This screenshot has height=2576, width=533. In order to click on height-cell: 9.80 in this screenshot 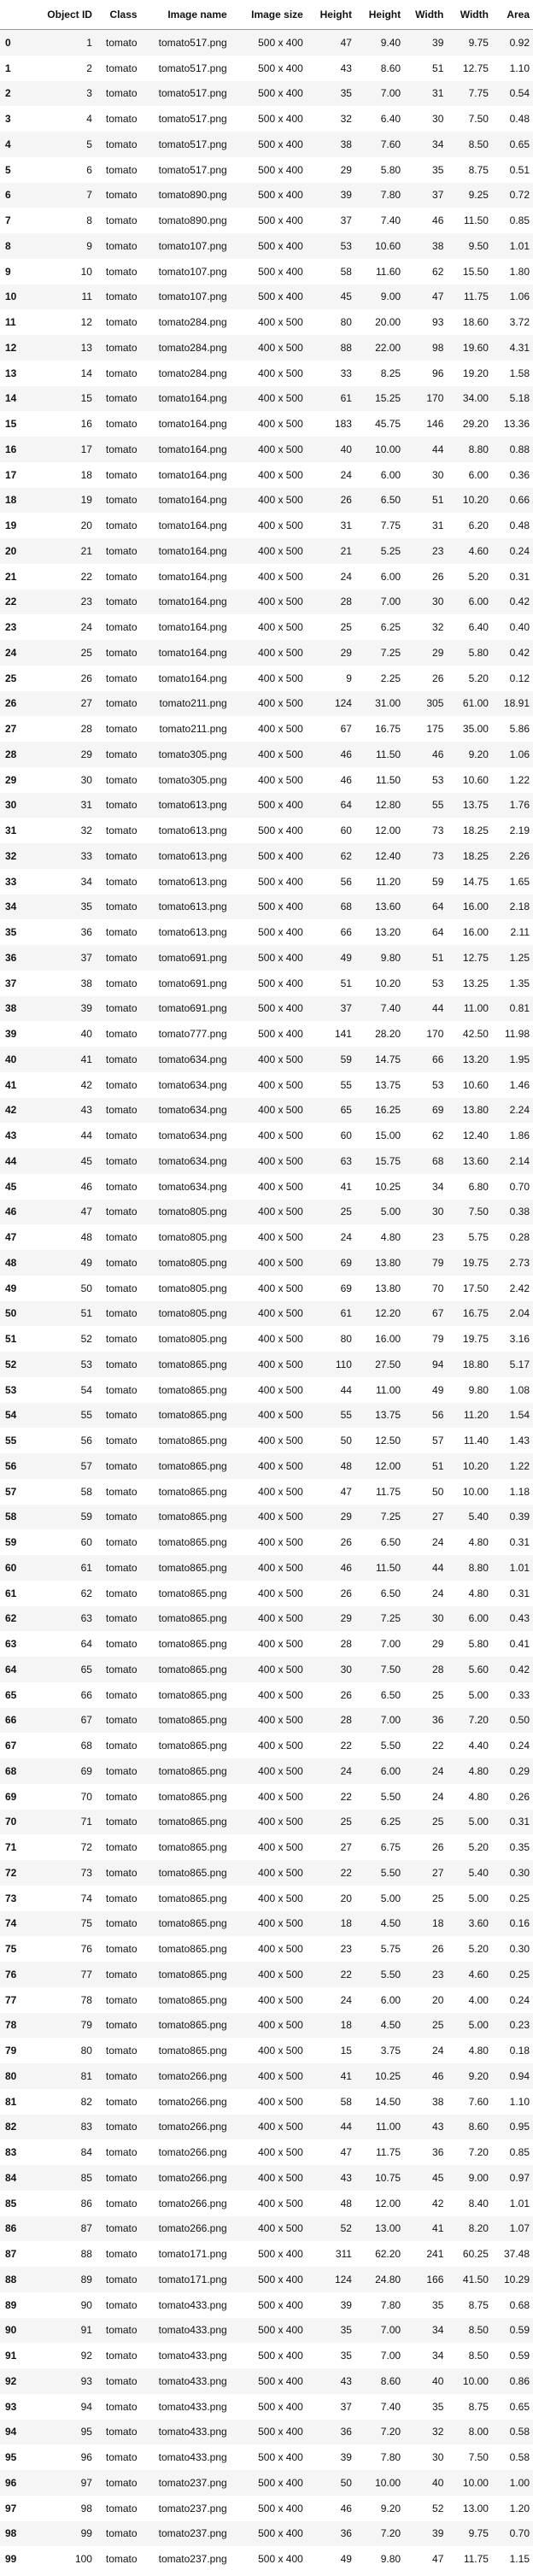, I will do `click(379, 958)`.